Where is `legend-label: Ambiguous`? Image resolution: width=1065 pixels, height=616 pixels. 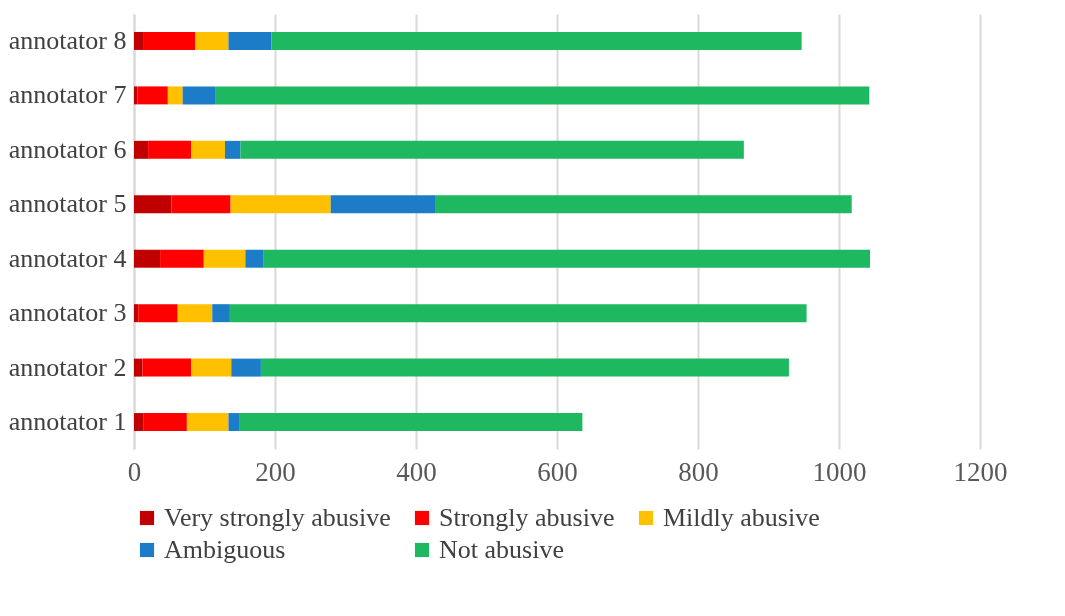 legend-label: Ambiguous is located at coordinates (225, 549).